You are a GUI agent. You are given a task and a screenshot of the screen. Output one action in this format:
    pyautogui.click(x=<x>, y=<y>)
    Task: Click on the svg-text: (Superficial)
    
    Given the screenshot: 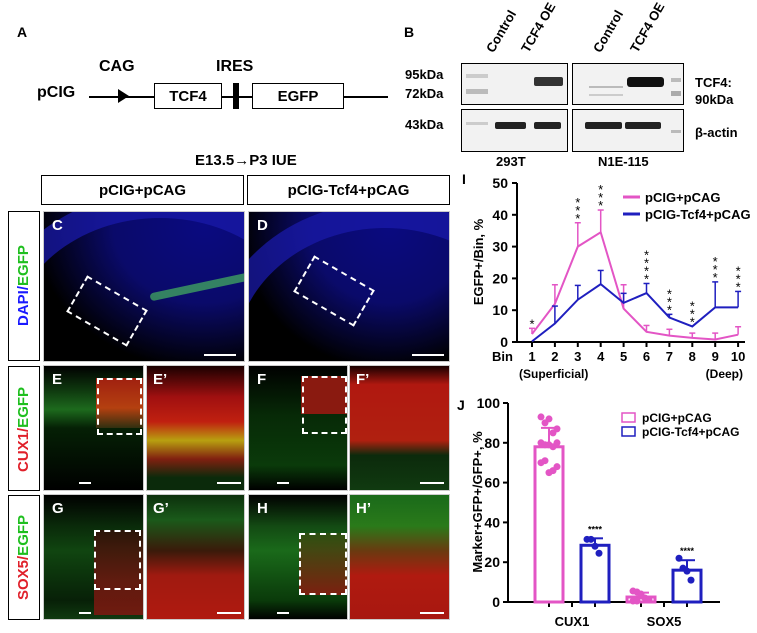 What is the action you would take?
    pyautogui.click(x=553, y=374)
    